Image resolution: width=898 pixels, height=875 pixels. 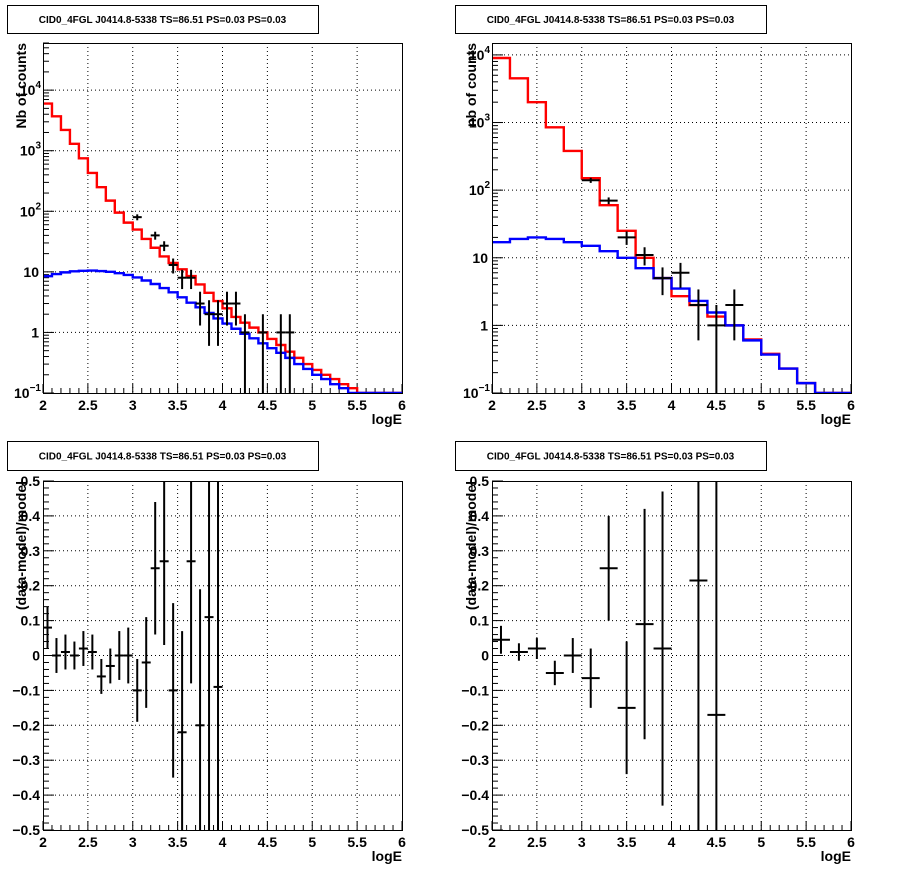 What do you see at coordinates (31, 210) in the screenshot?
I see `y-tick-label: 10²` at bounding box center [31, 210].